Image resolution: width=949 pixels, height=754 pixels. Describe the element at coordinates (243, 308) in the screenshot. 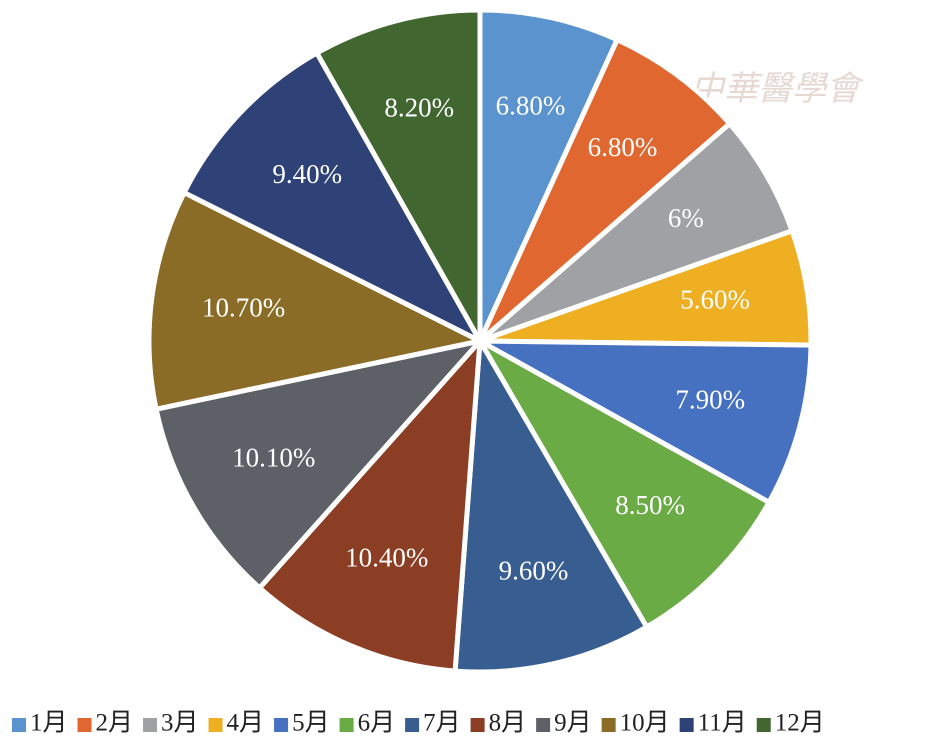

I see `data-label: 10.70%` at that location.